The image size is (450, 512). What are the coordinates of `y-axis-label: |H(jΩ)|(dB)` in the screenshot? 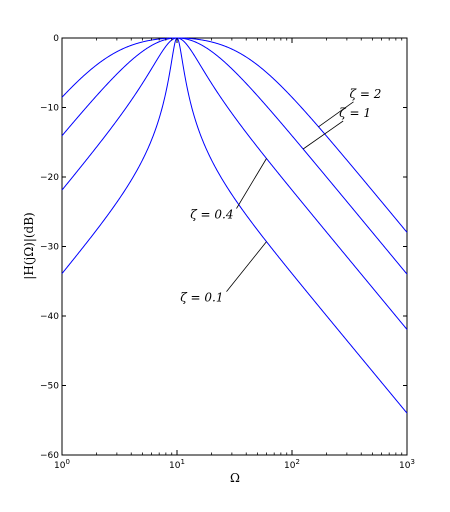 It's located at (29, 245).